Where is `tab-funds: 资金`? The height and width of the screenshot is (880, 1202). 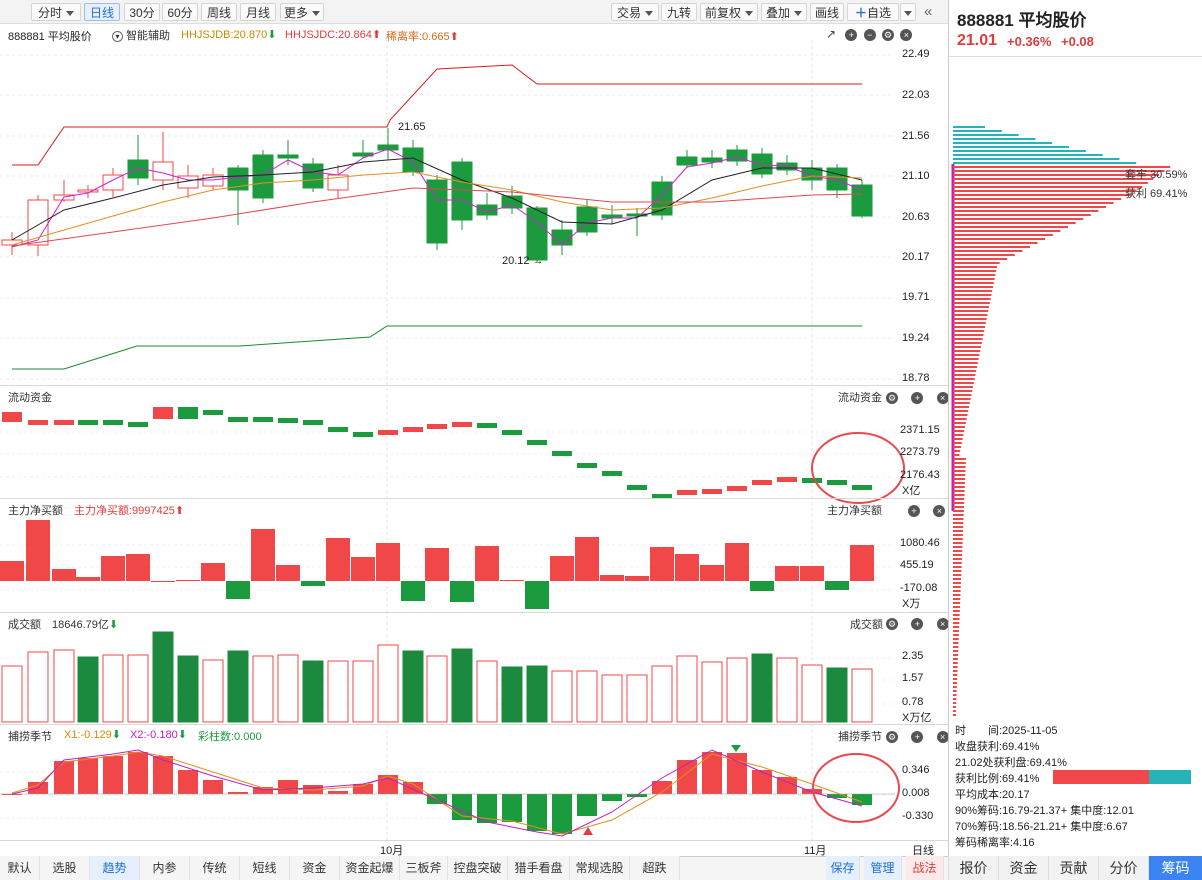 tab-funds: 资金 is located at coordinates (1023, 868).